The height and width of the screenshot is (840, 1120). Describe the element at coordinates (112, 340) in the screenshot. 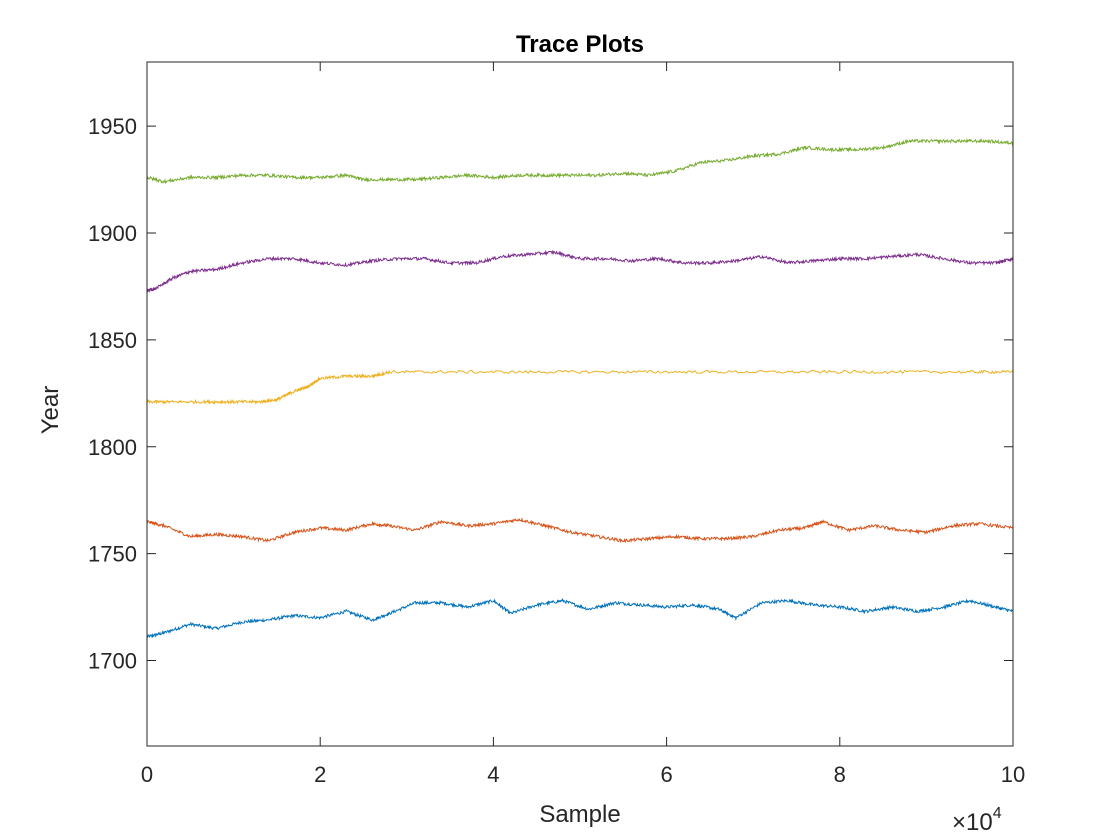

I see `y-tick-label: 1850` at that location.